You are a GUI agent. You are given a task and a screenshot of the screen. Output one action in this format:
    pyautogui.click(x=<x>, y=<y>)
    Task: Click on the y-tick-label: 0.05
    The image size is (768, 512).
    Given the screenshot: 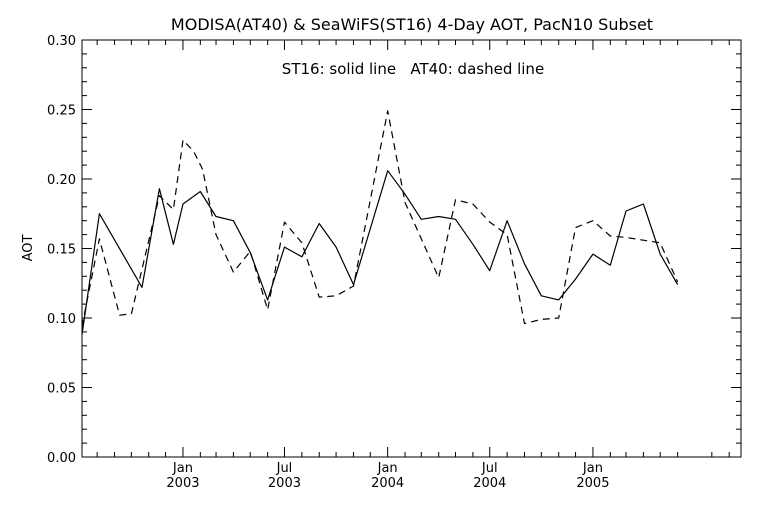 What is the action you would take?
    pyautogui.click(x=61, y=389)
    